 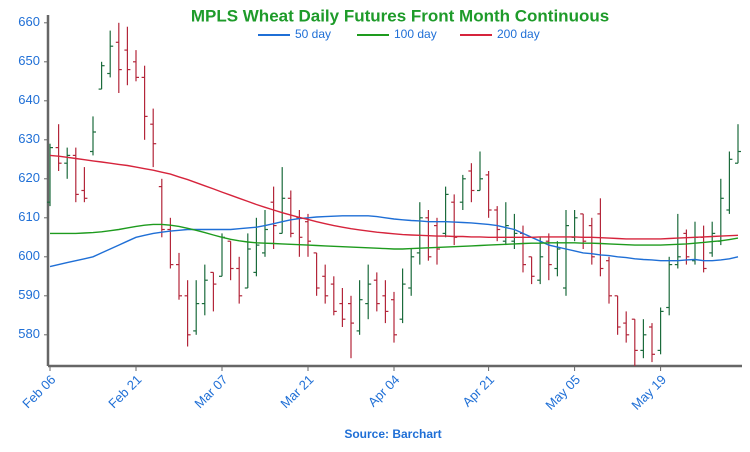 What do you see at coordinates (29, 216) in the screenshot?
I see `y-tick-label: 610` at bounding box center [29, 216].